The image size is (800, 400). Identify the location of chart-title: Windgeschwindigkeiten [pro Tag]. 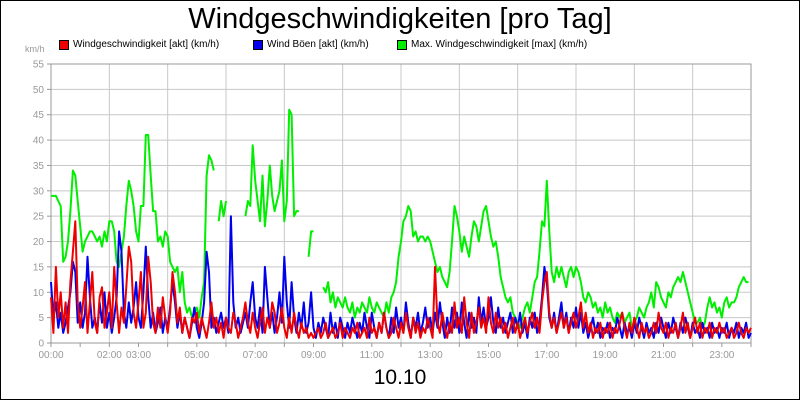
(400, 19).